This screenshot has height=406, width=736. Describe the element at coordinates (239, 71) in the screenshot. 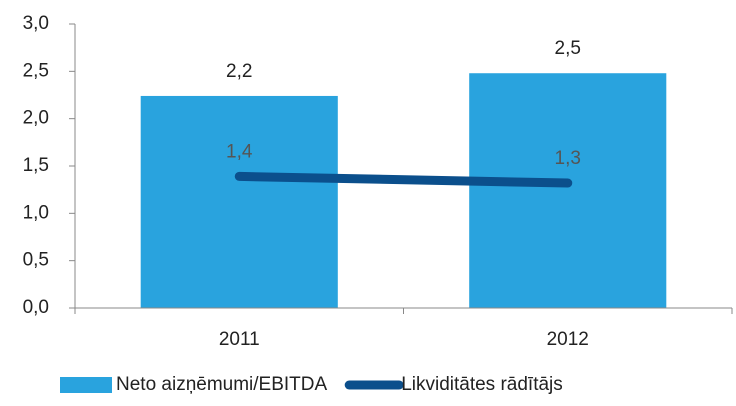

I see `bar-value-label: 2,2` at that location.